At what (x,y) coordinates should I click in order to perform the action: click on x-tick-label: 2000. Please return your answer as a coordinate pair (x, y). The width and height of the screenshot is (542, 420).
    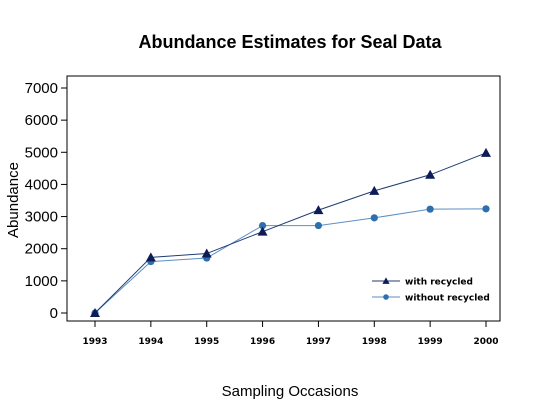
    Looking at the image, I should click on (485, 342).